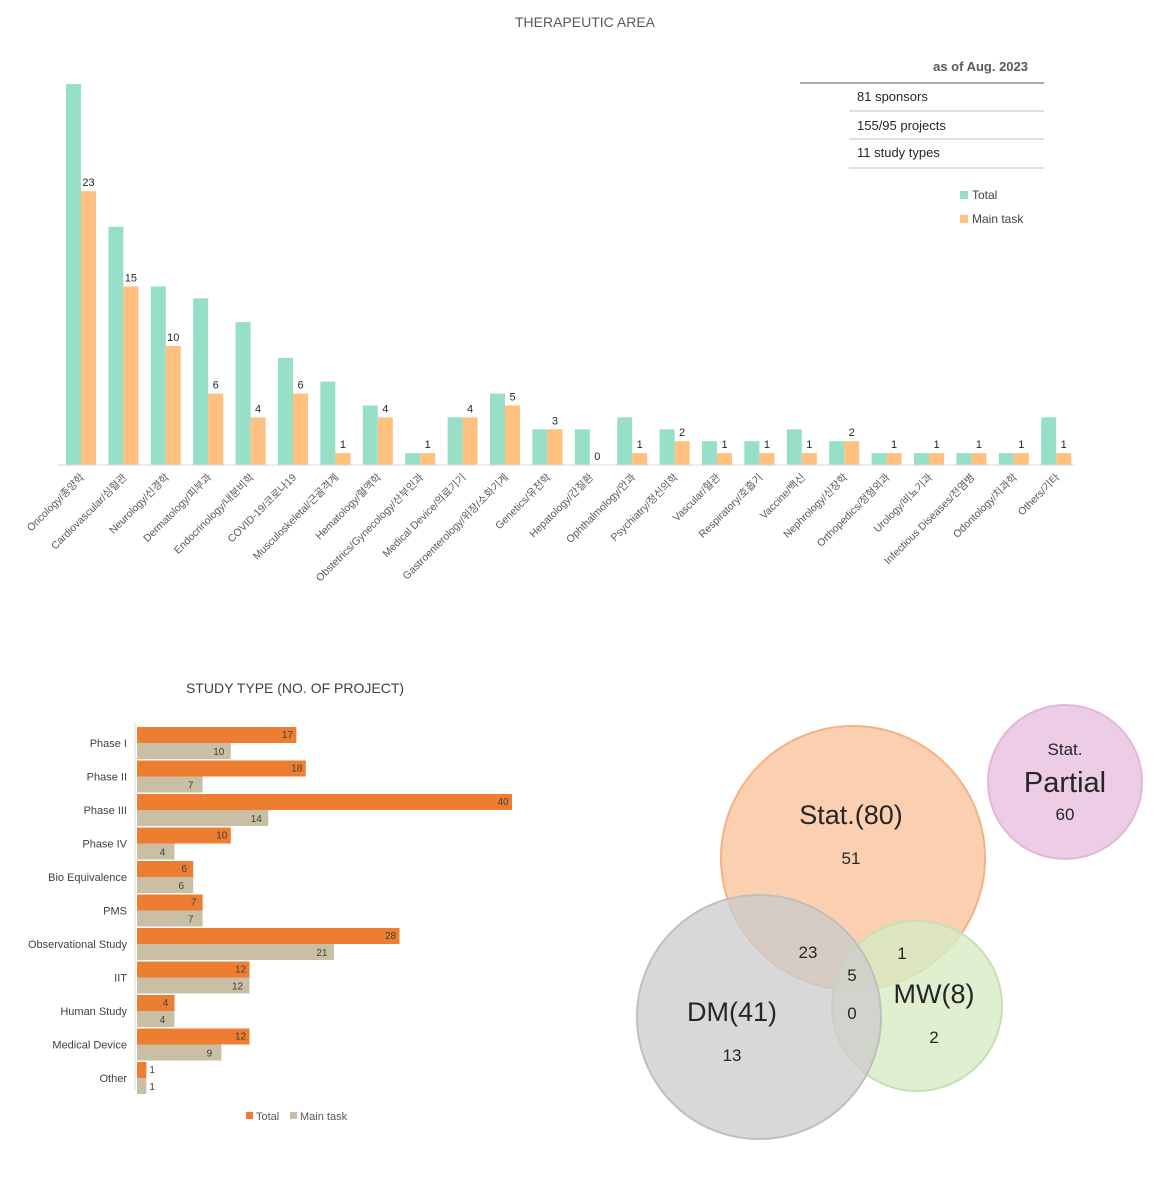  What do you see at coordinates (166, 1003) in the screenshot?
I see `data-label-total: 4` at bounding box center [166, 1003].